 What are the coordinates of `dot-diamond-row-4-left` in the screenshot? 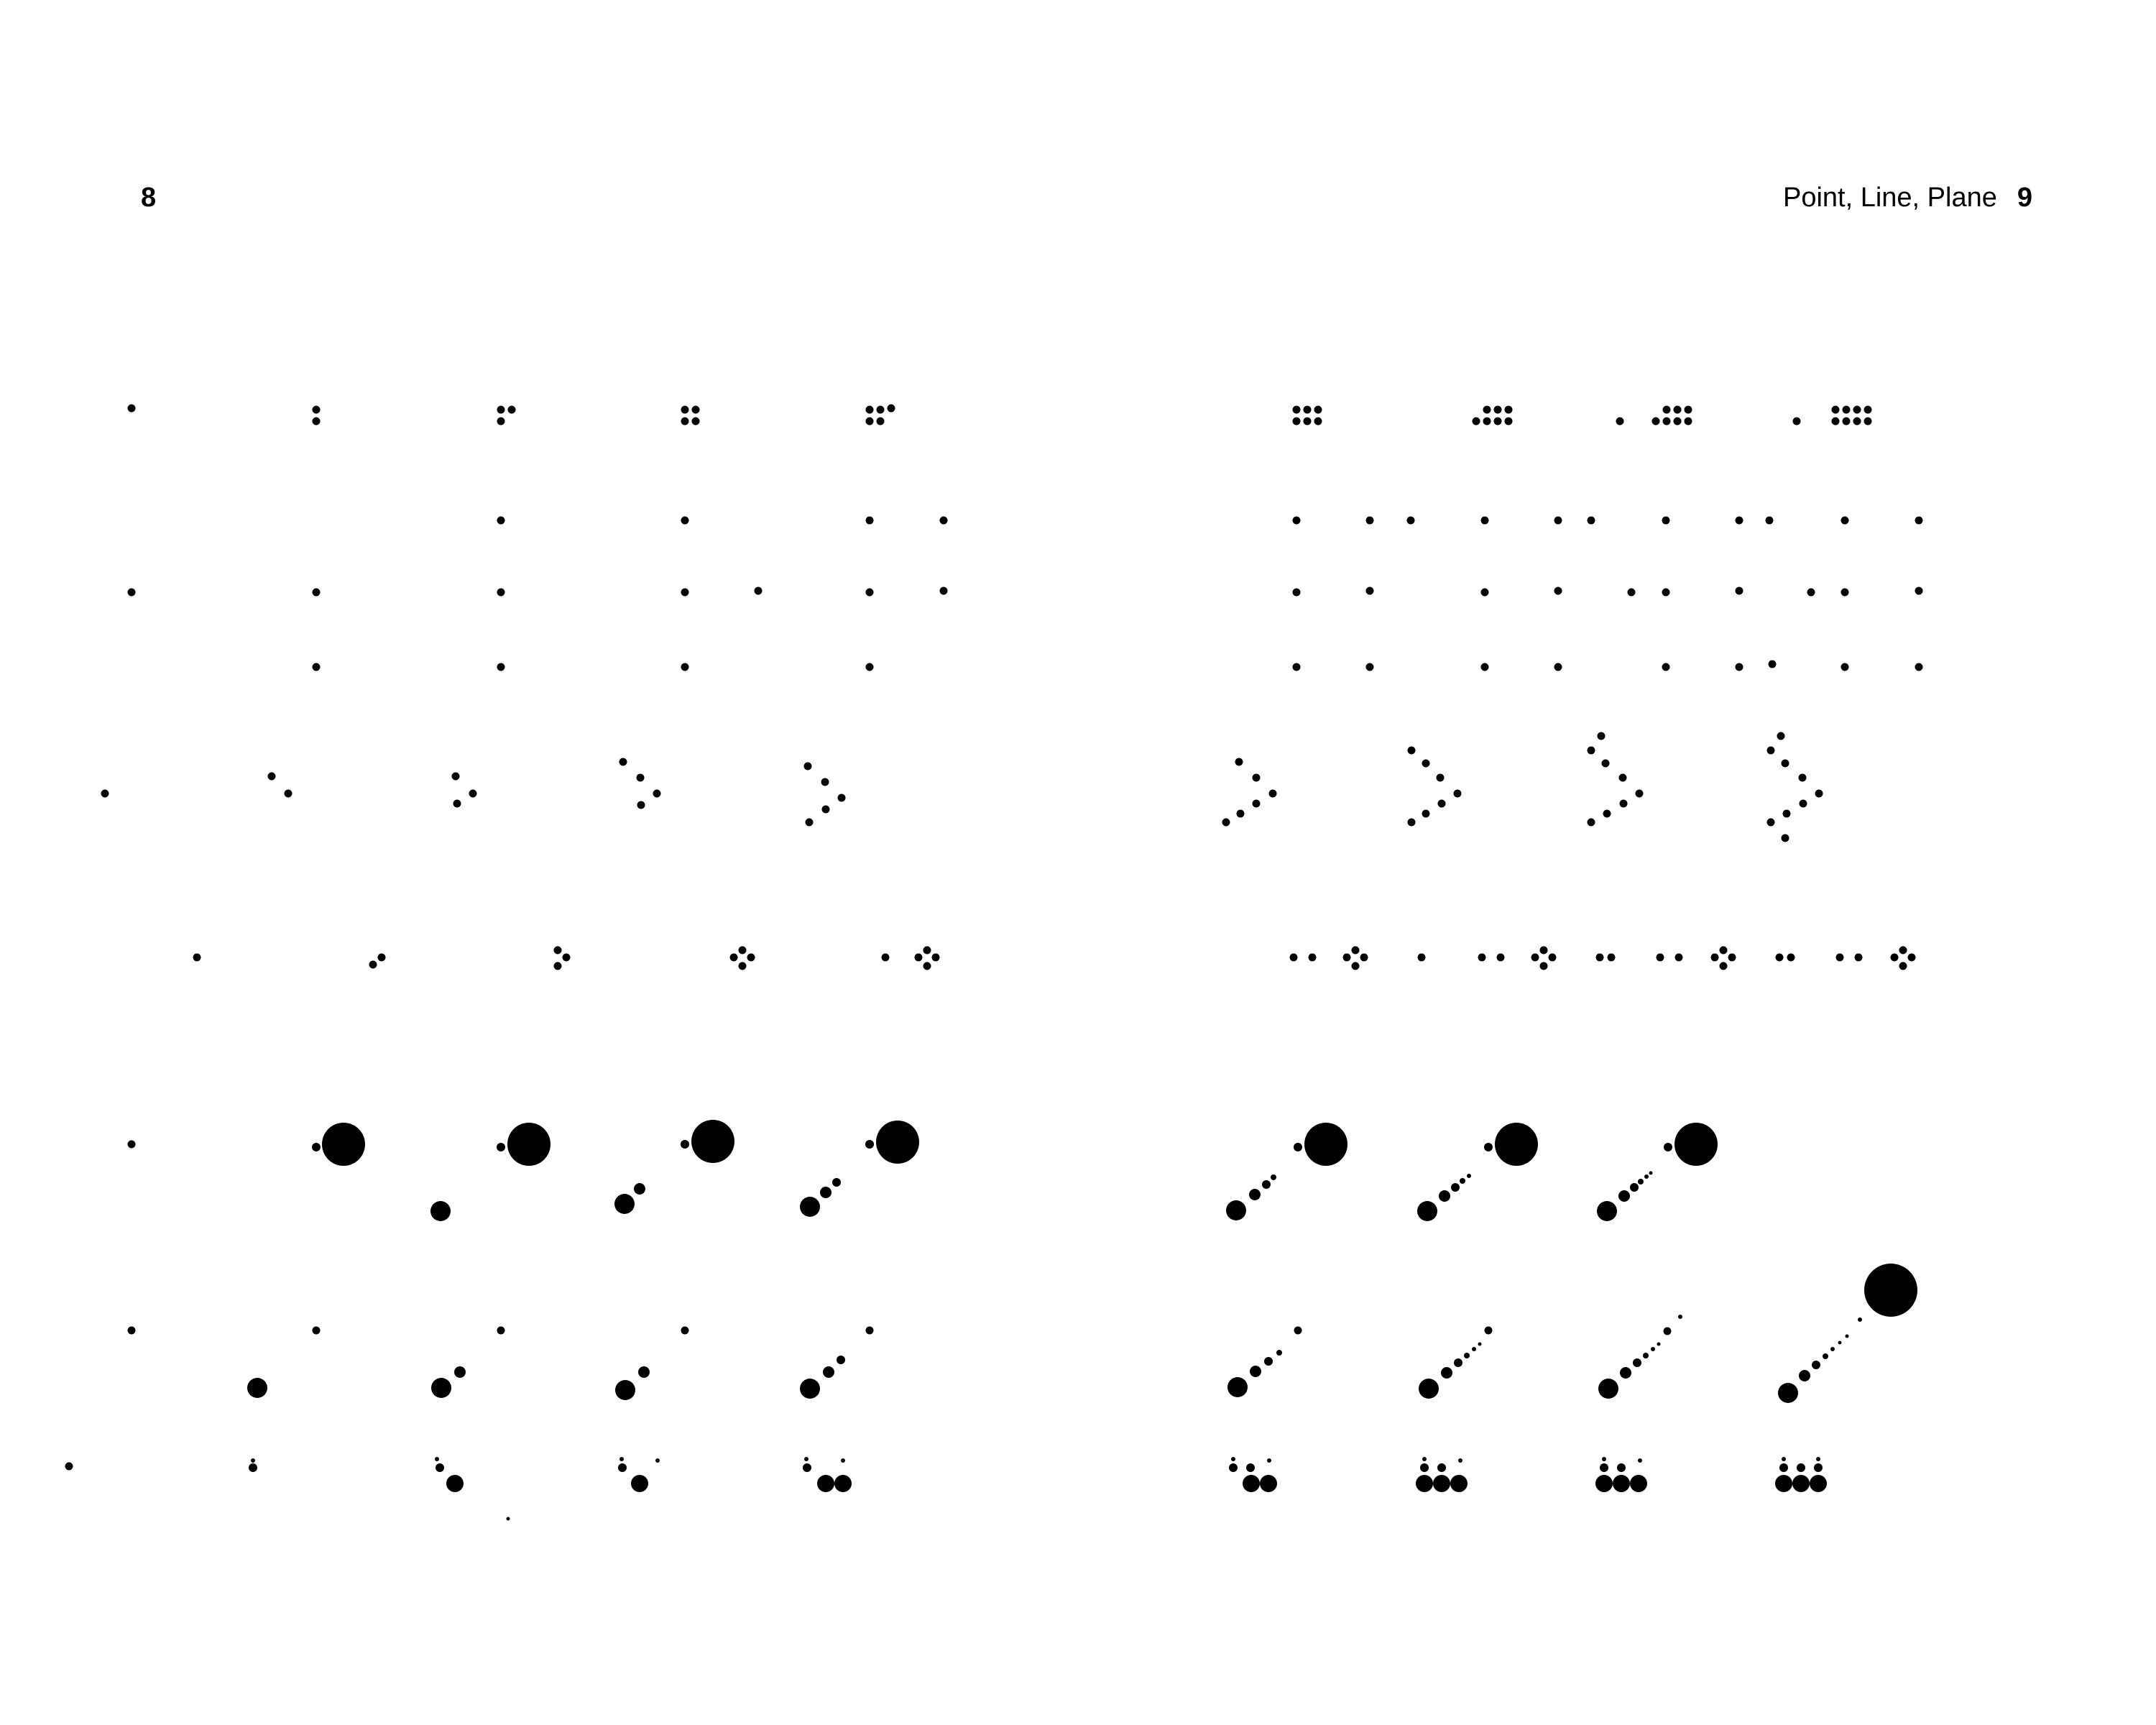 It's located at (566, 958).